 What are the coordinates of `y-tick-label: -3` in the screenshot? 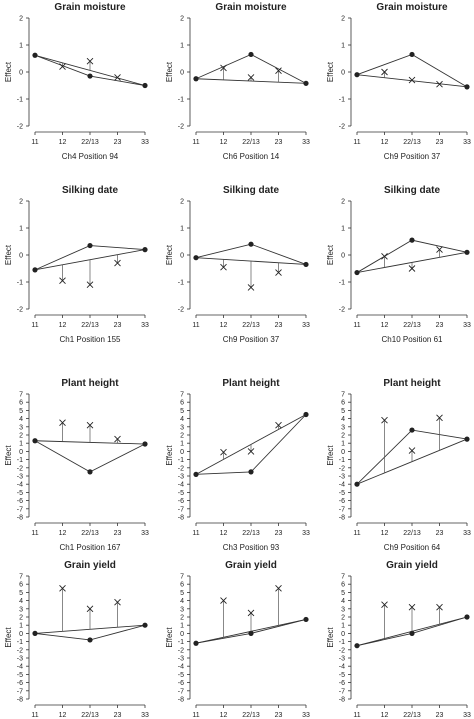 It's located at (342, 477).